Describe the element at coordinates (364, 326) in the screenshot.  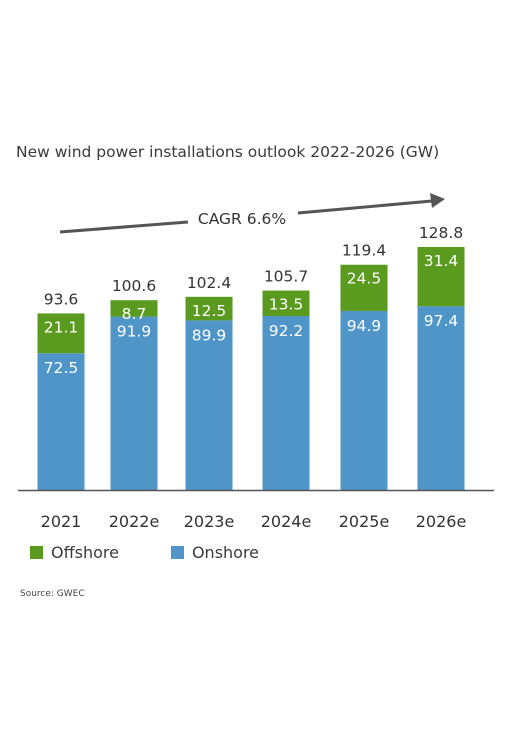
I see `label-onshore-2025e: 94.9` at that location.